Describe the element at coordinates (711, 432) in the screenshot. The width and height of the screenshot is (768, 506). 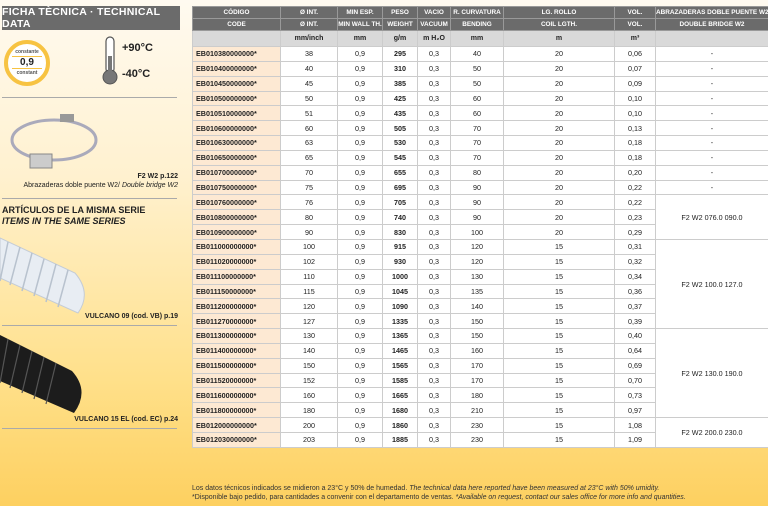
I see `clamp-cell: F2 W2 200.0 230.0` at that location.